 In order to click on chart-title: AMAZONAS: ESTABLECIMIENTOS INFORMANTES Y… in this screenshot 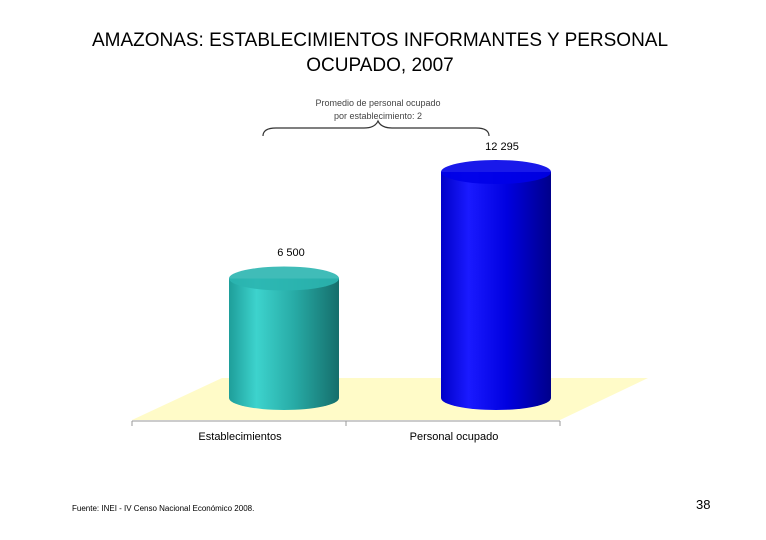, I will do `click(380, 53)`.